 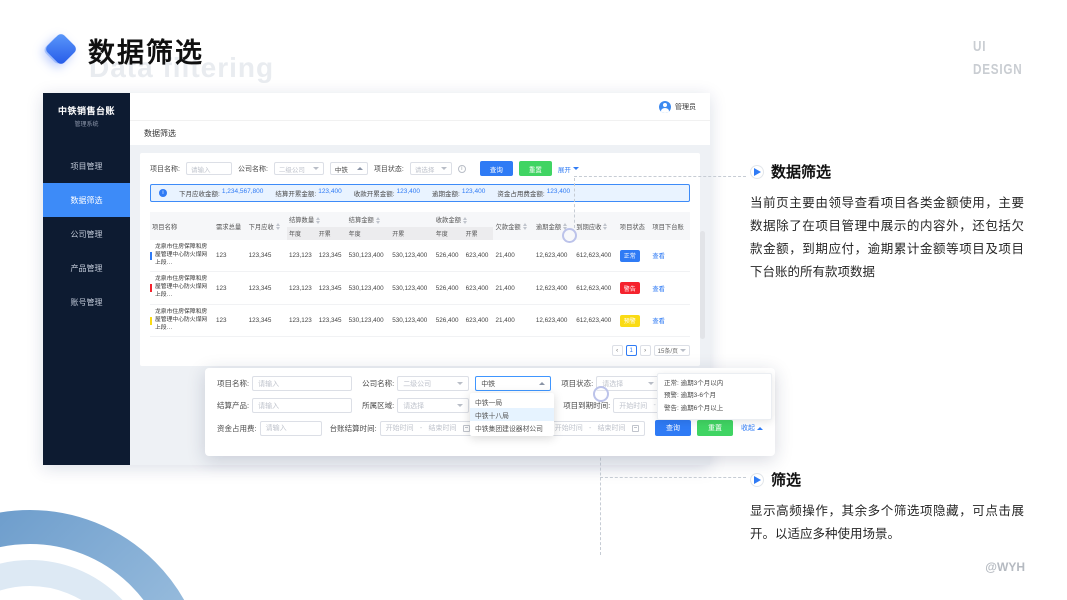 What do you see at coordinates (390, 219) in the screenshot?
I see `column-header: 结算金额` at bounding box center [390, 219].